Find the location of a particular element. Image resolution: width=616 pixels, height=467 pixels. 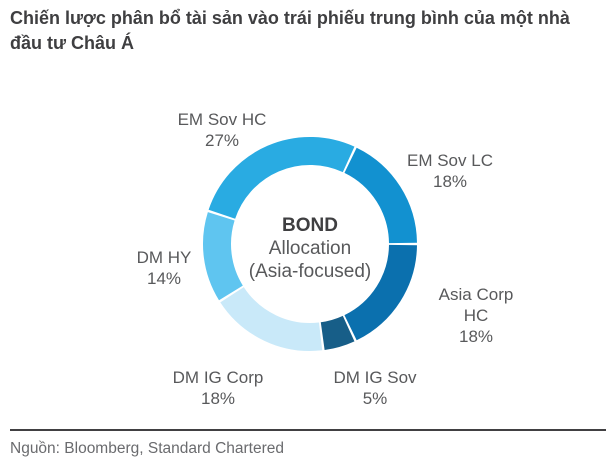

slice-name: Asia Corp HC is located at coordinates (476, 305).